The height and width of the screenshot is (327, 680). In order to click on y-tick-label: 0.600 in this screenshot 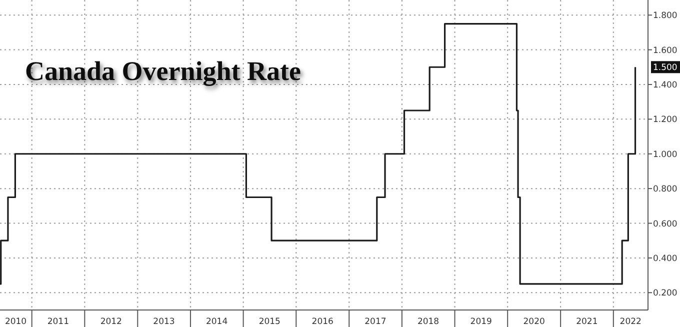, I will do `click(665, 224)`.